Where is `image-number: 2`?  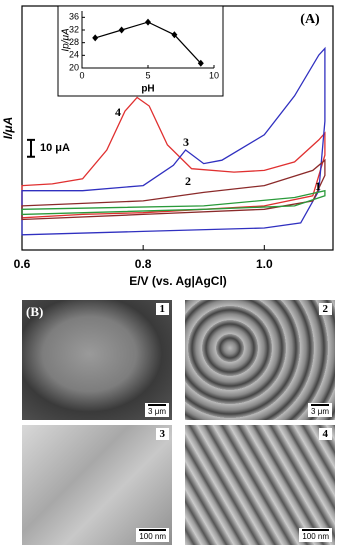
image-number: 2 is located at coordinates (325, 309).